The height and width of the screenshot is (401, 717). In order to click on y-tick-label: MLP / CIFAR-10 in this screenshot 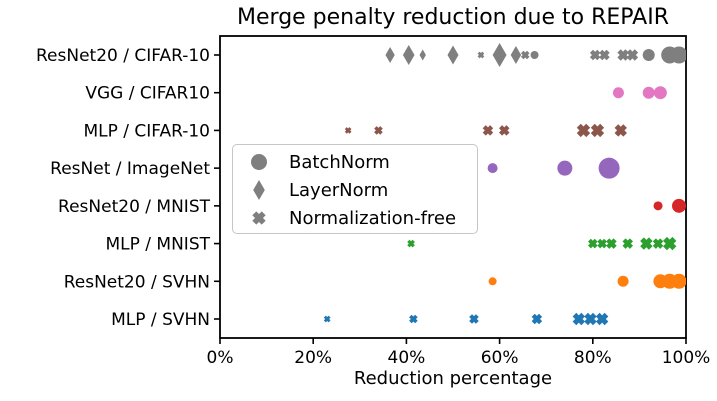, I will do `click(146, 131)`.